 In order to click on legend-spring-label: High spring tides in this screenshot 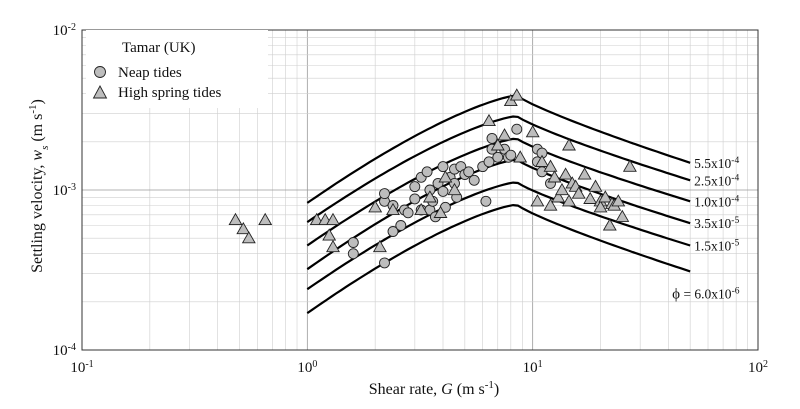, I will do `click(169, 93)`.